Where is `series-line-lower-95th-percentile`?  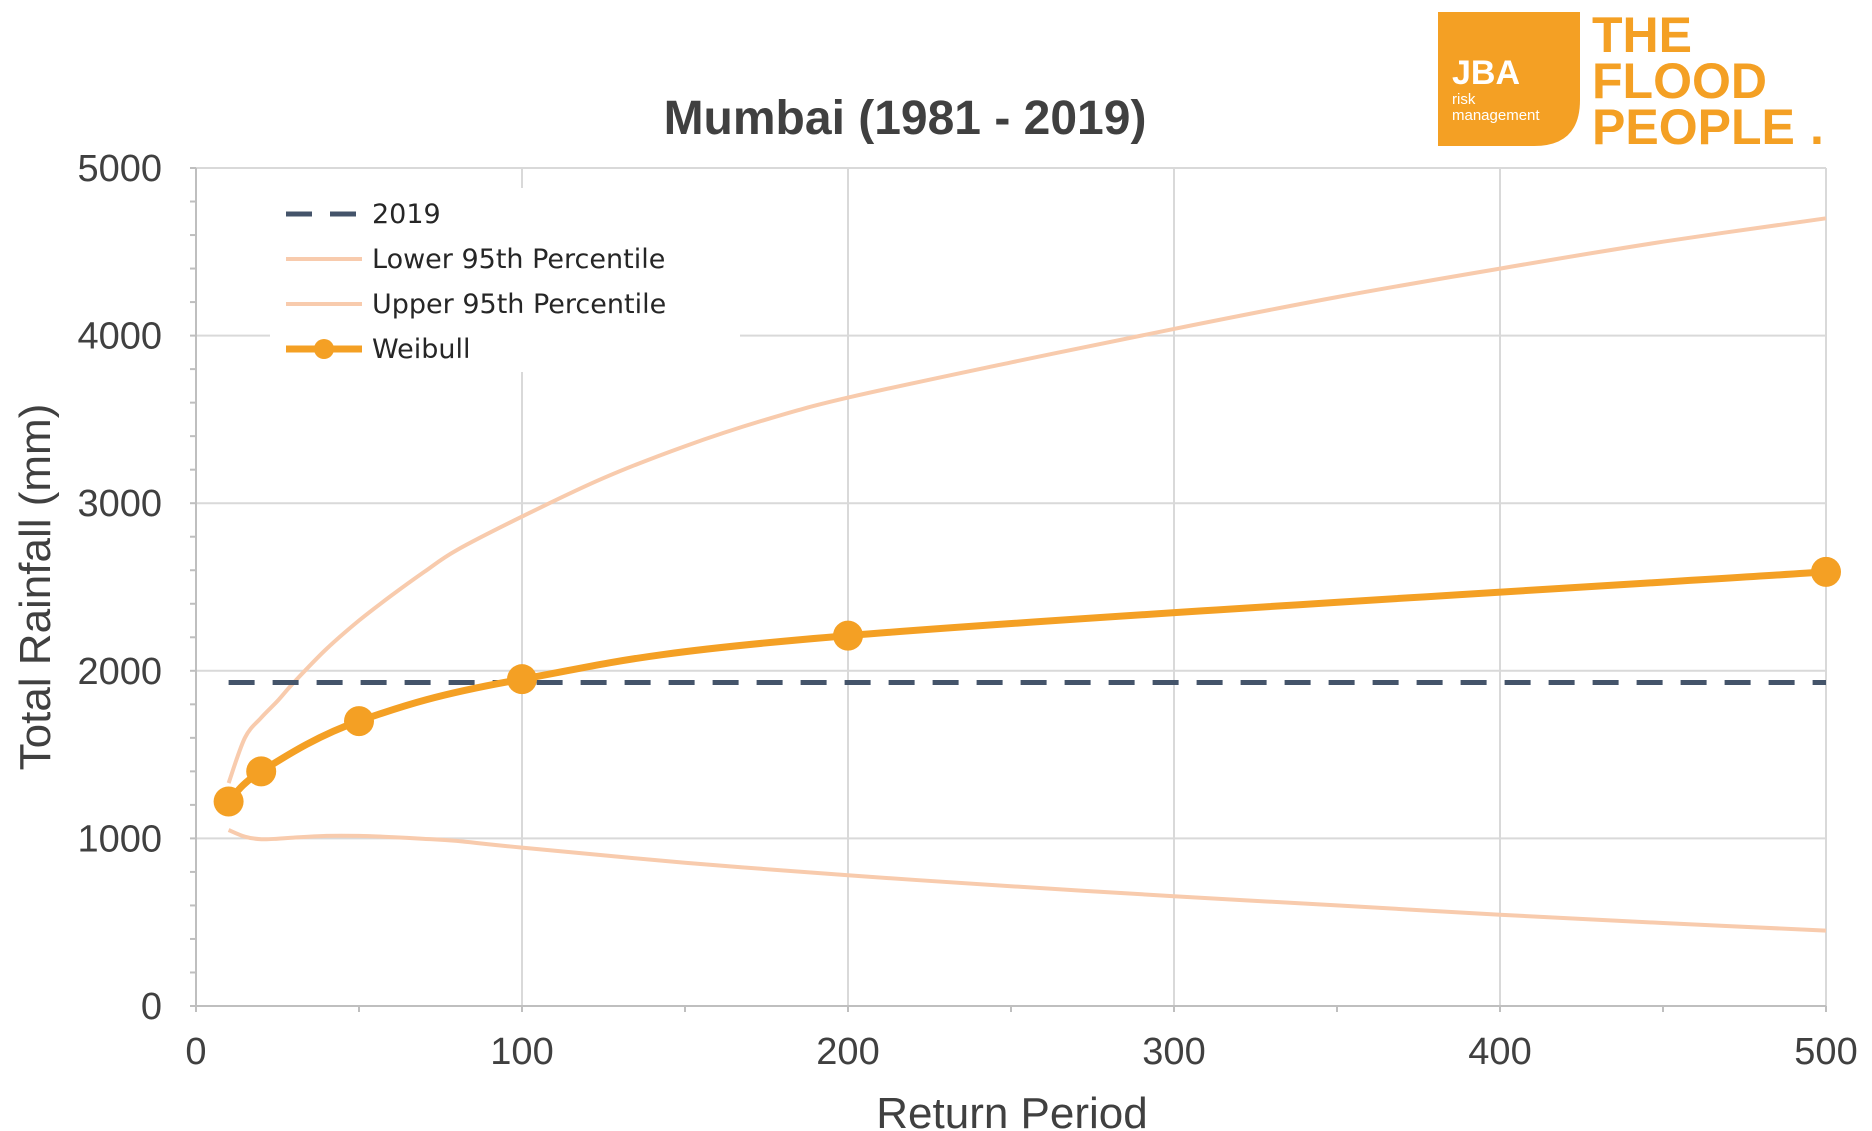 series-line-lower-95th-percentile is located at coordinates (1027, 880).